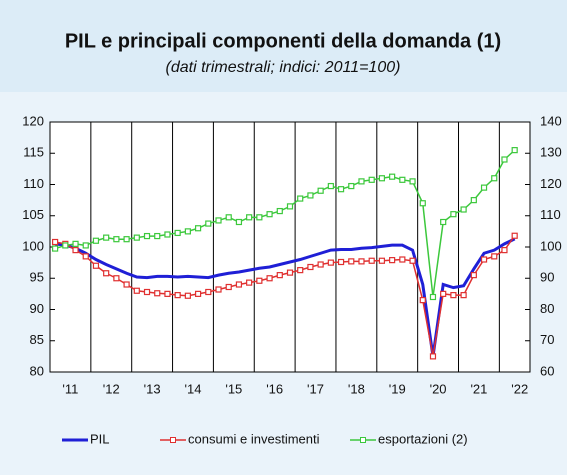  I want to click on x-tick-label: '22, so click(519, 388).